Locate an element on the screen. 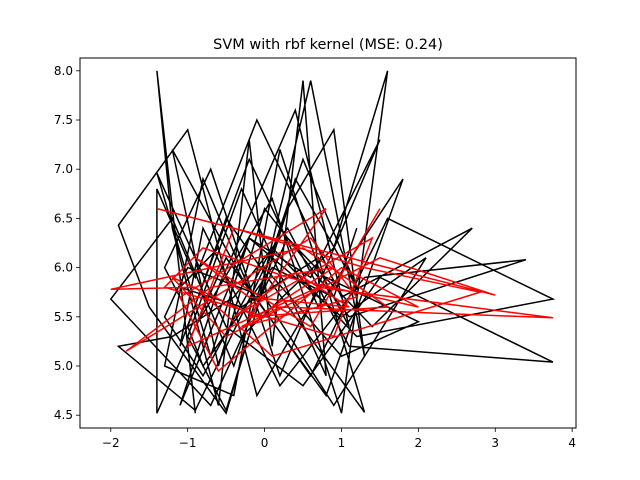 Image resolution: width=640 pixels, height=480 pixels. y-tick-label: 8.0 is located at coordinates (63, 71).